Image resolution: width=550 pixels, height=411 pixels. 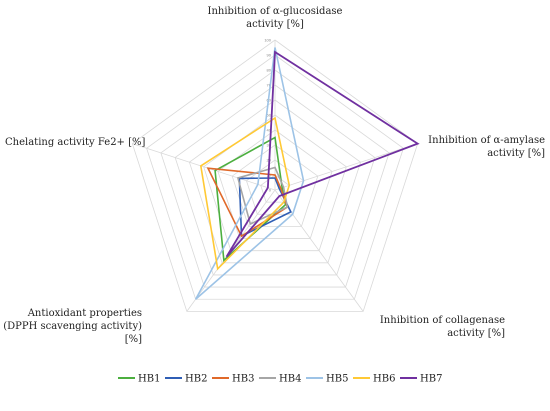 What do you see at coordinates (269, 115) in the screenshot?
I see `tick-label-50: 50` at bounding box center [269, 115].